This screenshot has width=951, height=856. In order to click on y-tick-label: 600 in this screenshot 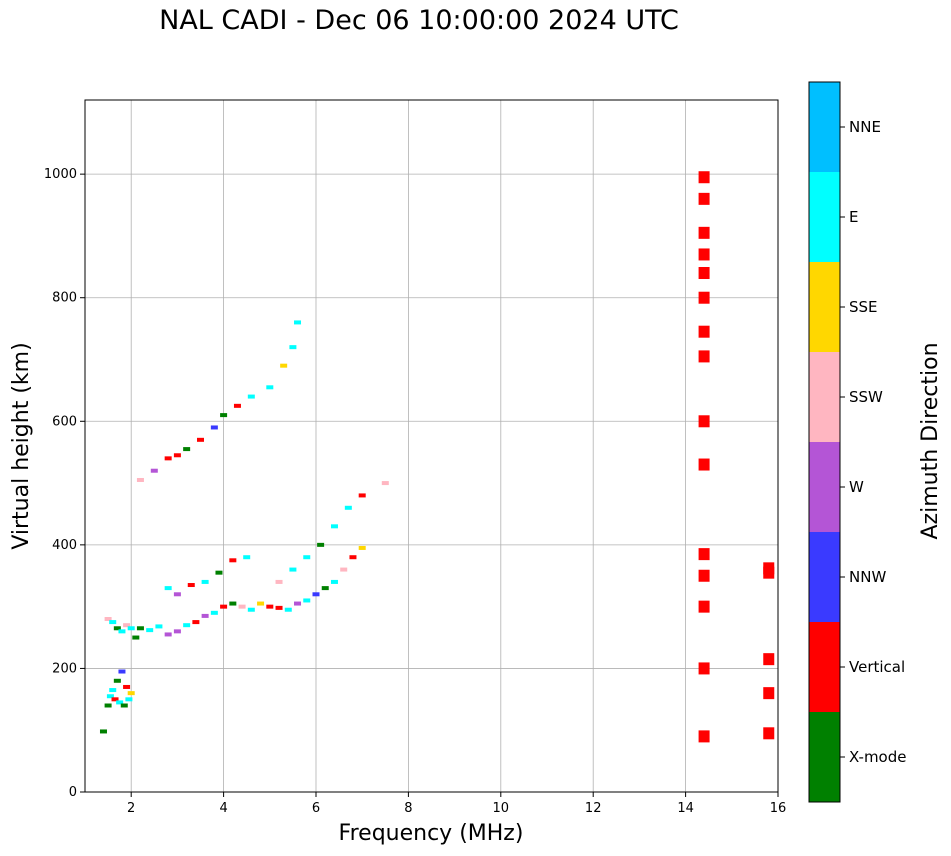, I will do `click(64, 421)`.